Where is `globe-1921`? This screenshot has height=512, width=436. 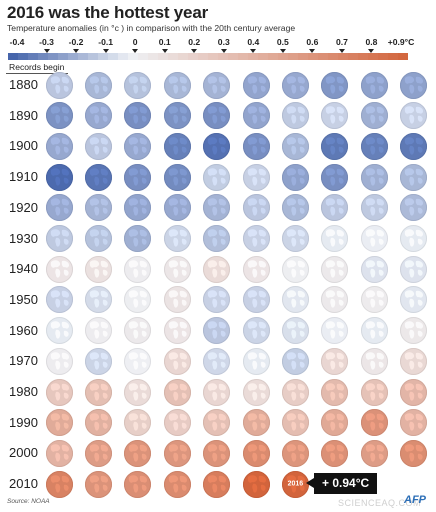 globe-1921 is located at coordinates (98, 208).